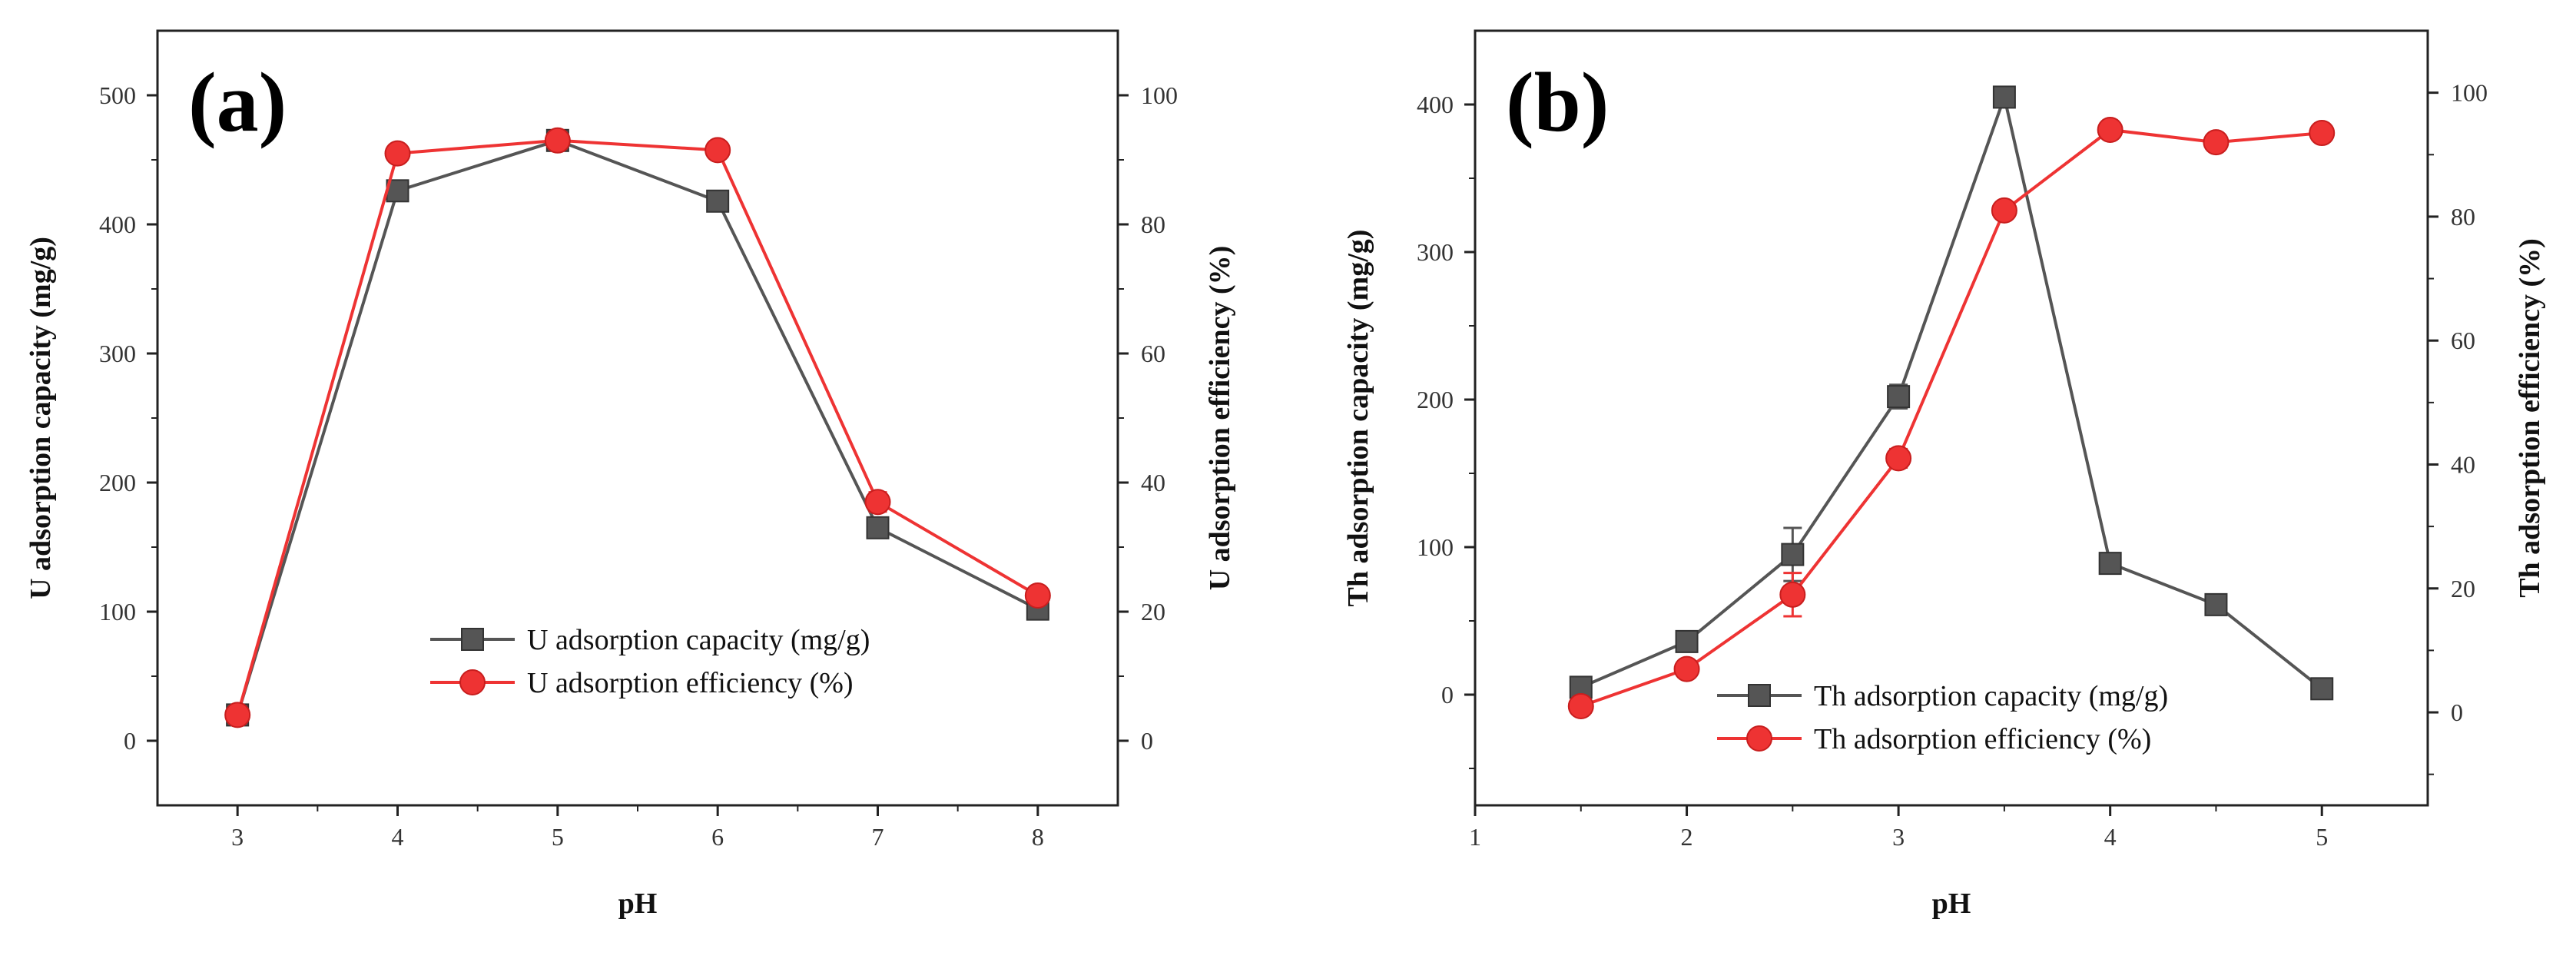 The height and width of the screenshot is (959, 2576). I want to click on legend-entry: U adsorption capacity (mg/g), so click(650, 640).